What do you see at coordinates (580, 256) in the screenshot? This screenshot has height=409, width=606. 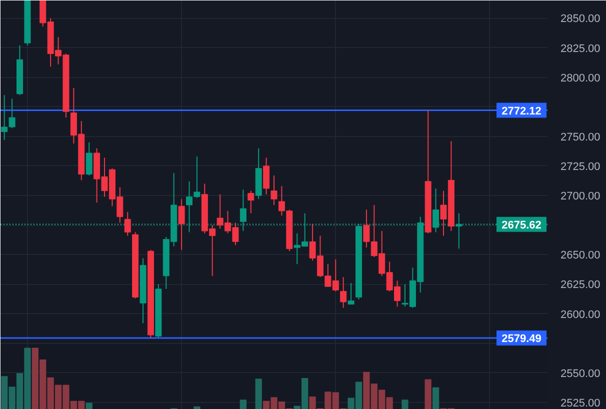 I see `y-tick-label: 2650.00` at bounding box center [580, 256].